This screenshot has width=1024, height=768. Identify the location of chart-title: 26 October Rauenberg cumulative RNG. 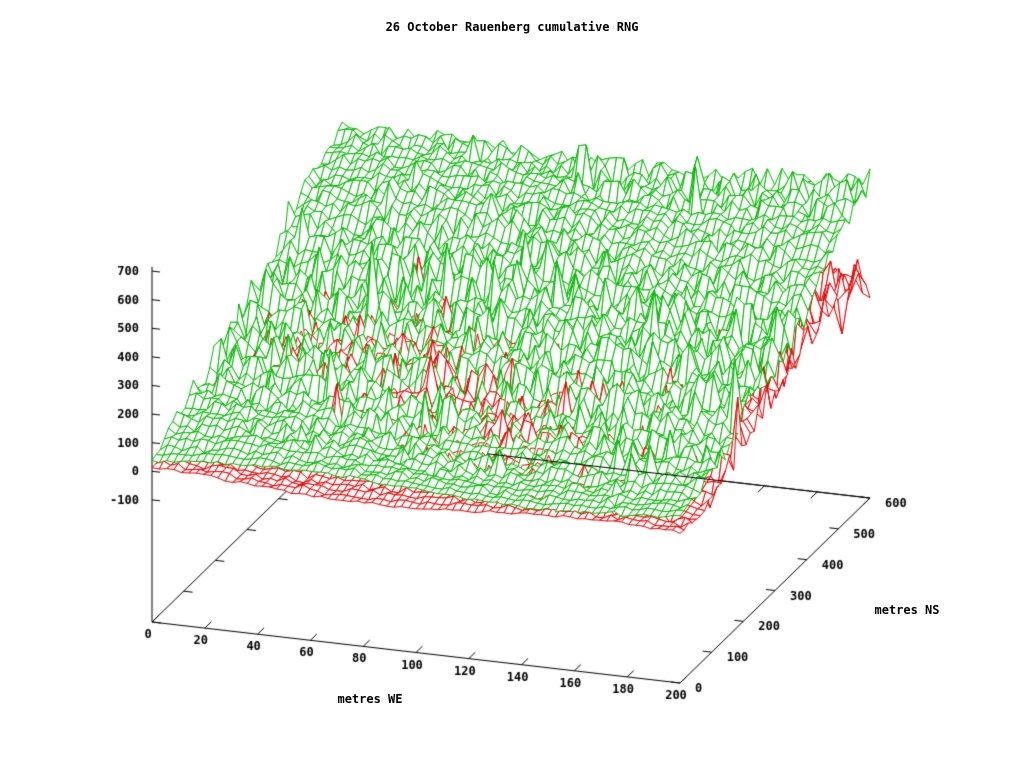
(512, 27).